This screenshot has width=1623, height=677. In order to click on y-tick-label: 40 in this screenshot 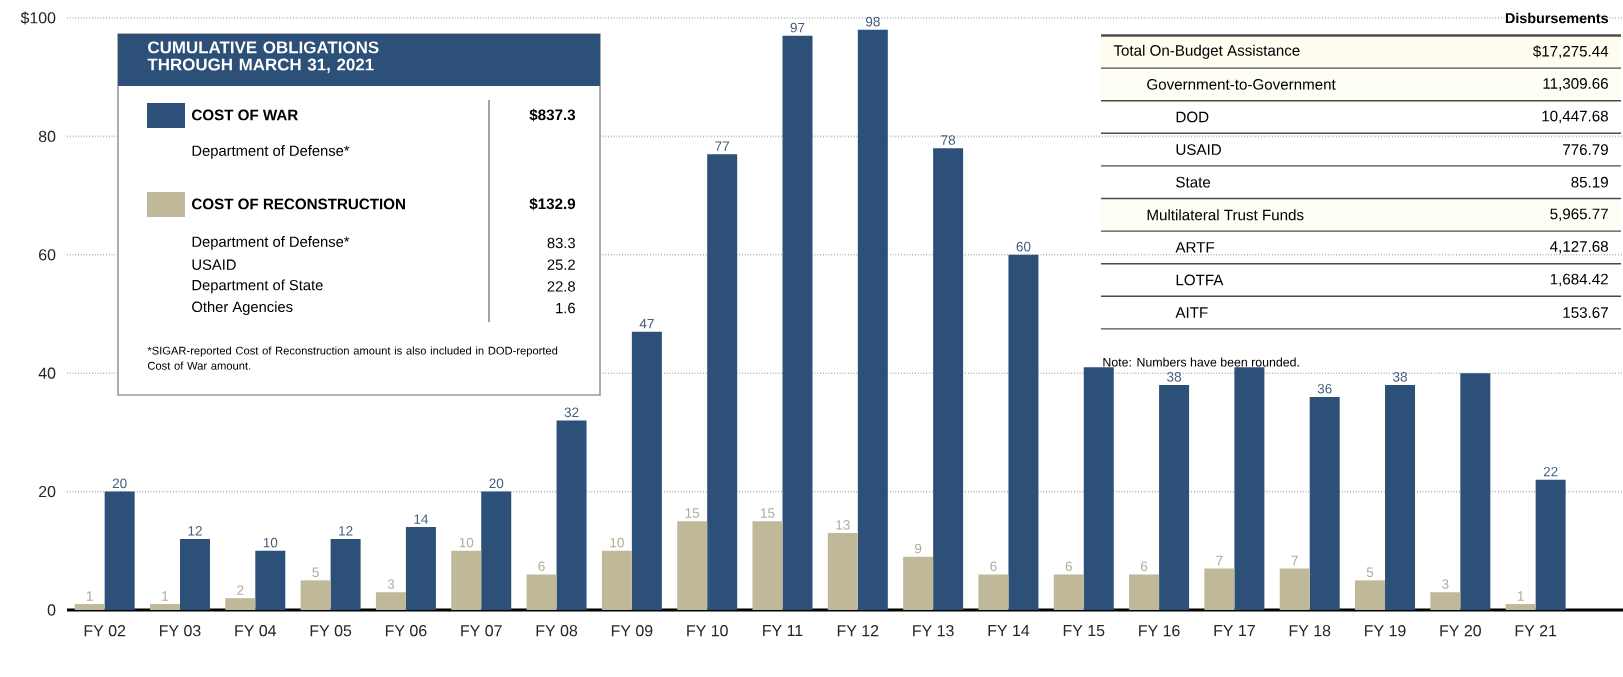, I will do `click(47, 373)`.